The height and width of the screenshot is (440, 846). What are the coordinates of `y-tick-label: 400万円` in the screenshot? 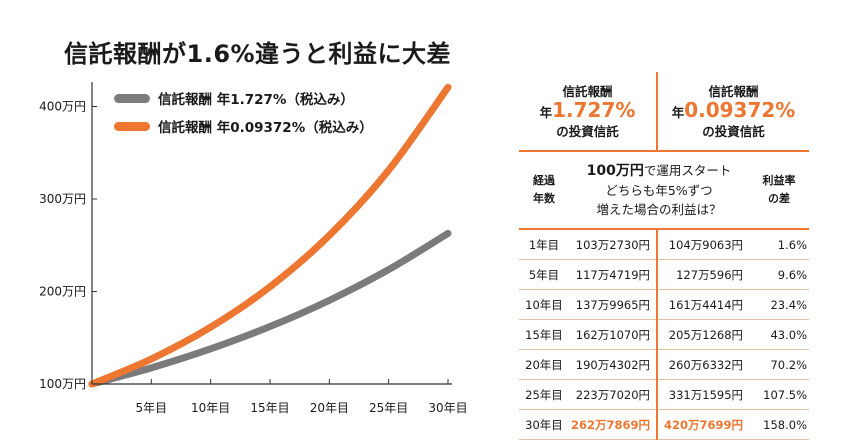 It's located at (62, 107).